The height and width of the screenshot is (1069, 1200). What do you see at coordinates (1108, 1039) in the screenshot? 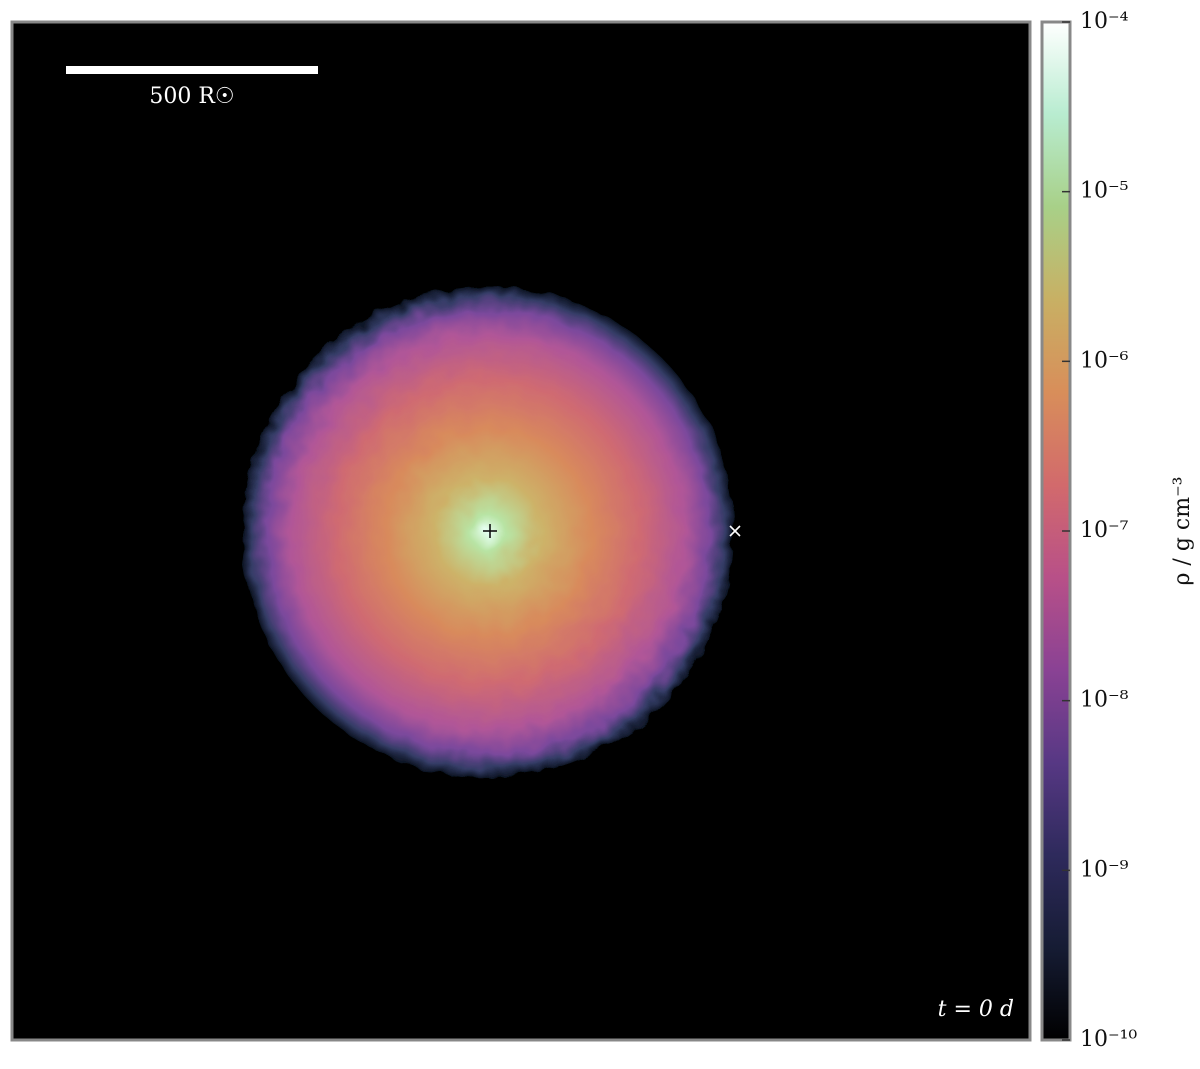
I see `colorbar-tick-label: 10⁻¹⁰` at bounding box center [1108, 1039].